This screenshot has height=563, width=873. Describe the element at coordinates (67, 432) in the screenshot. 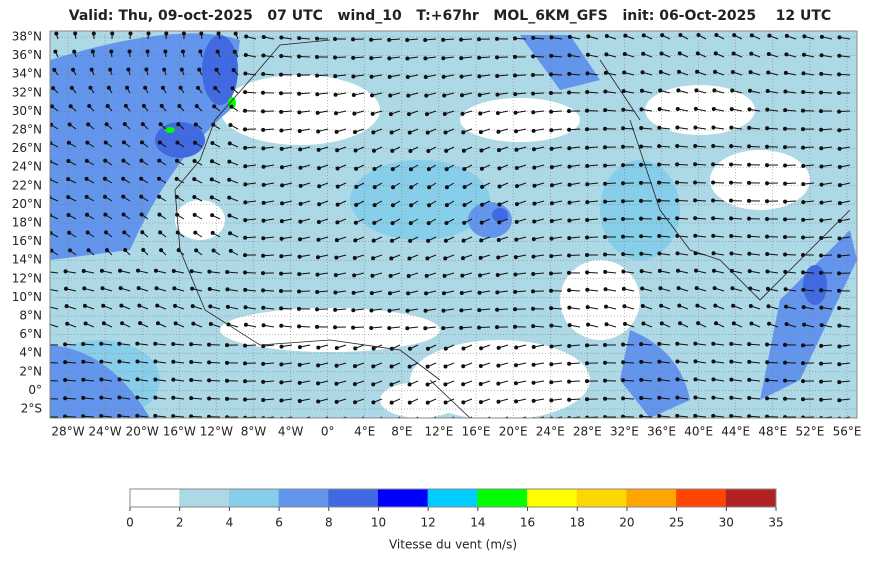

I see `lon-label: 28°W` at that location.